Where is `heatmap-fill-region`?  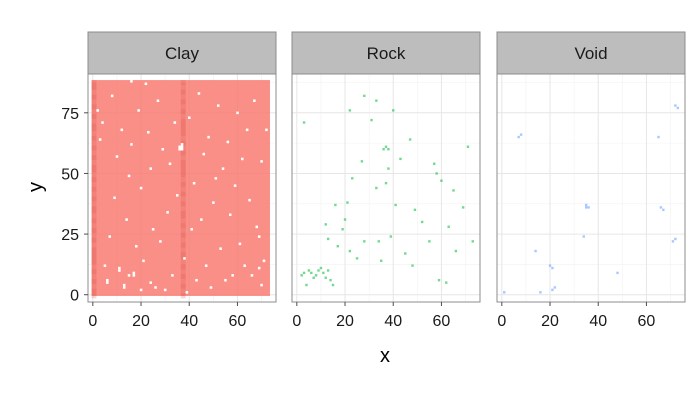
heatmap-fill-region is located at coordinates (180, 188).